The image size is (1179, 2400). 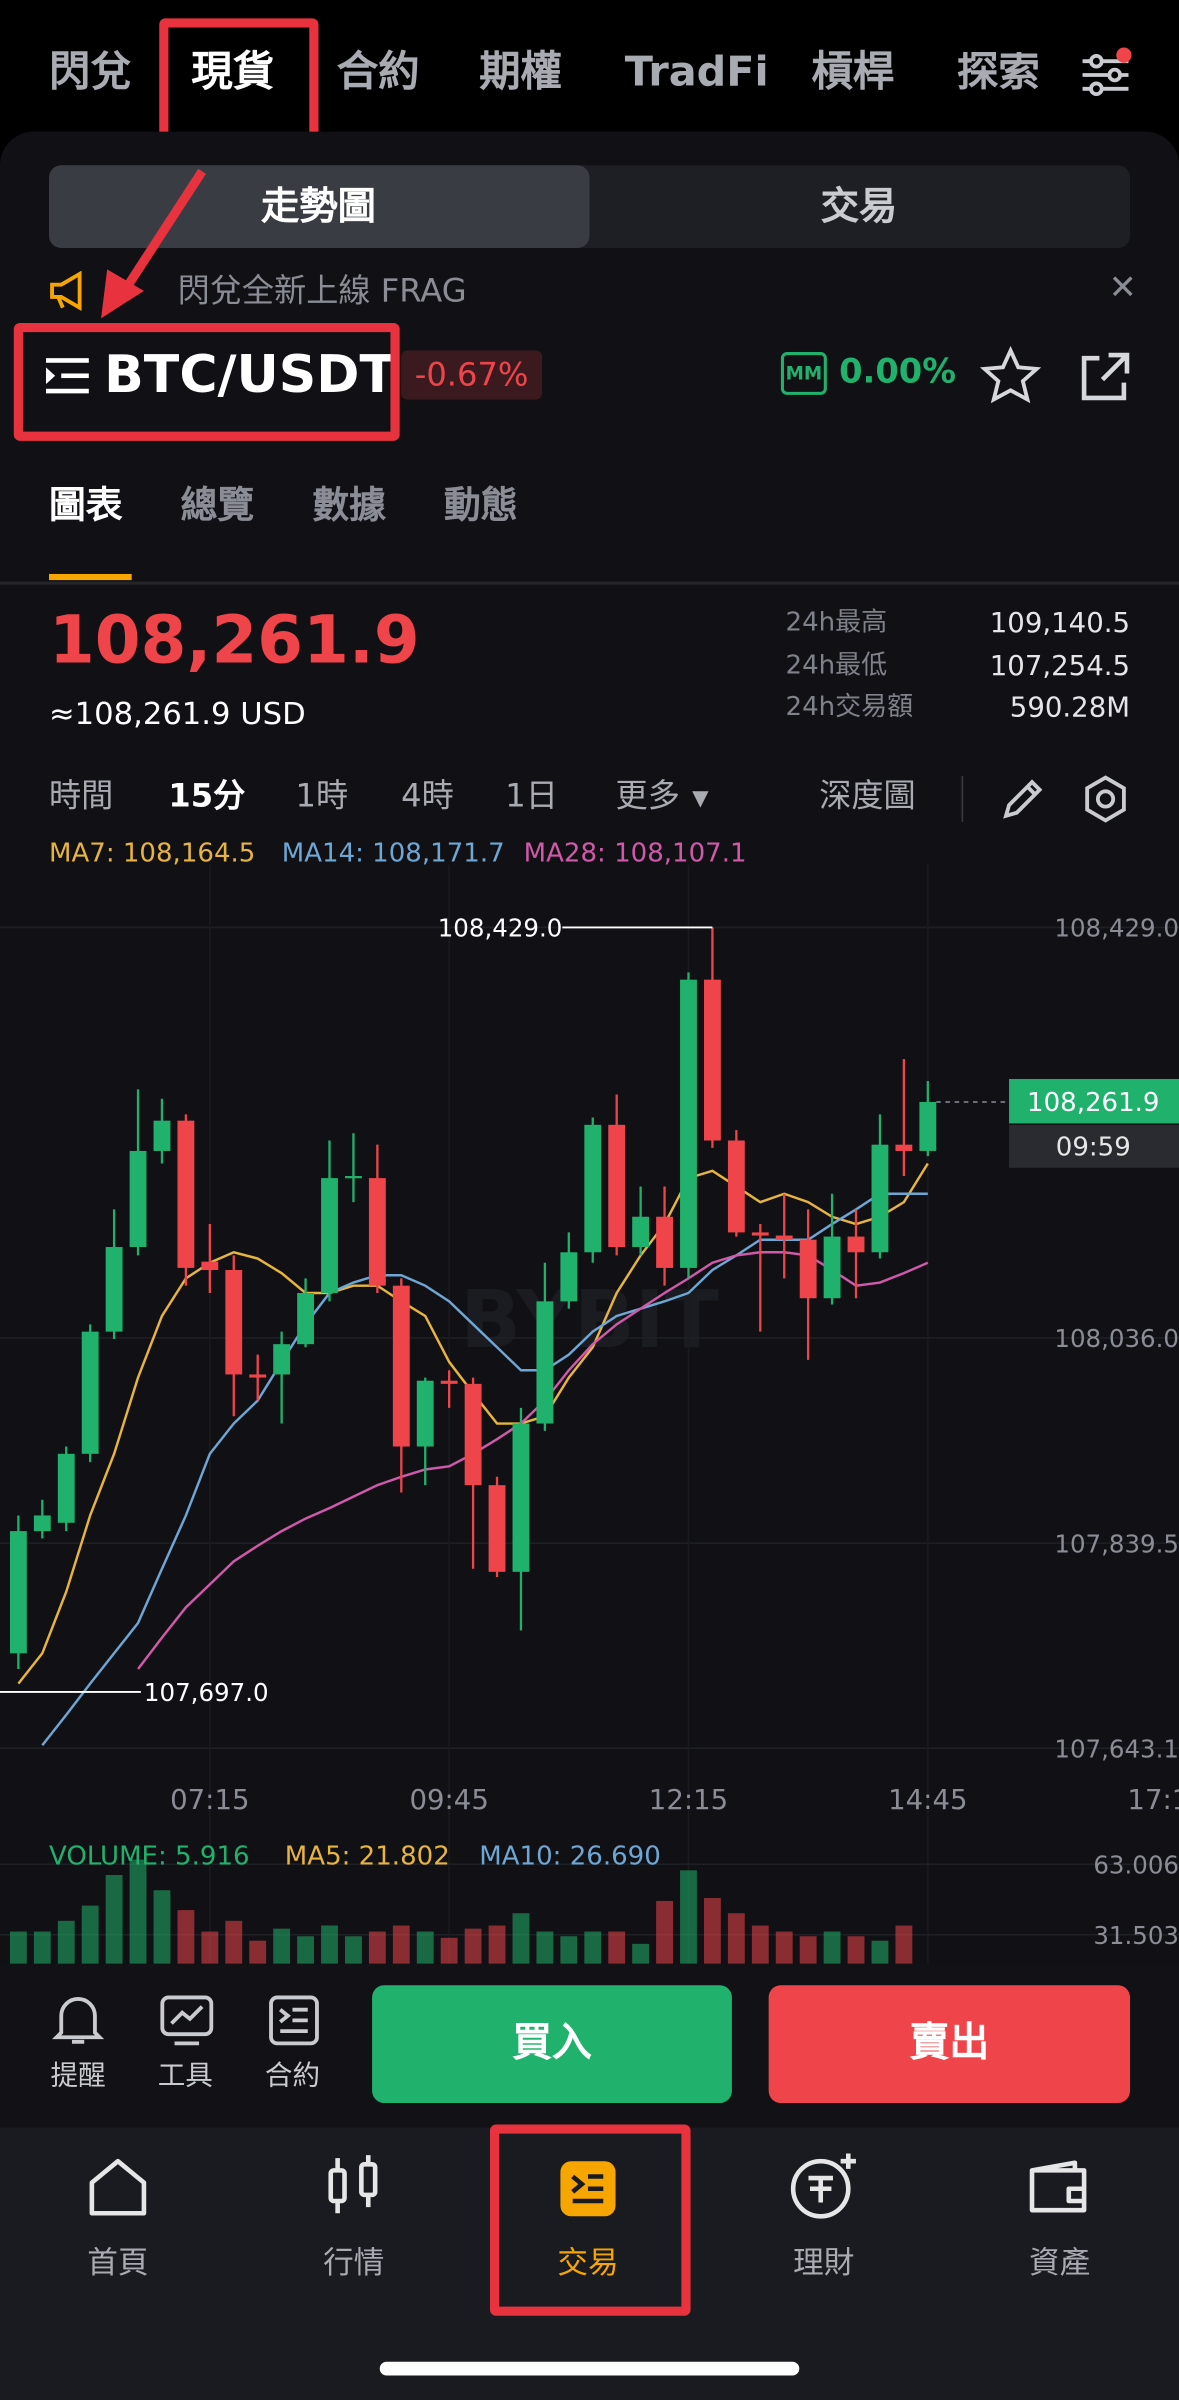 I want to click on settings-icon, so click(x=1105, y=799).